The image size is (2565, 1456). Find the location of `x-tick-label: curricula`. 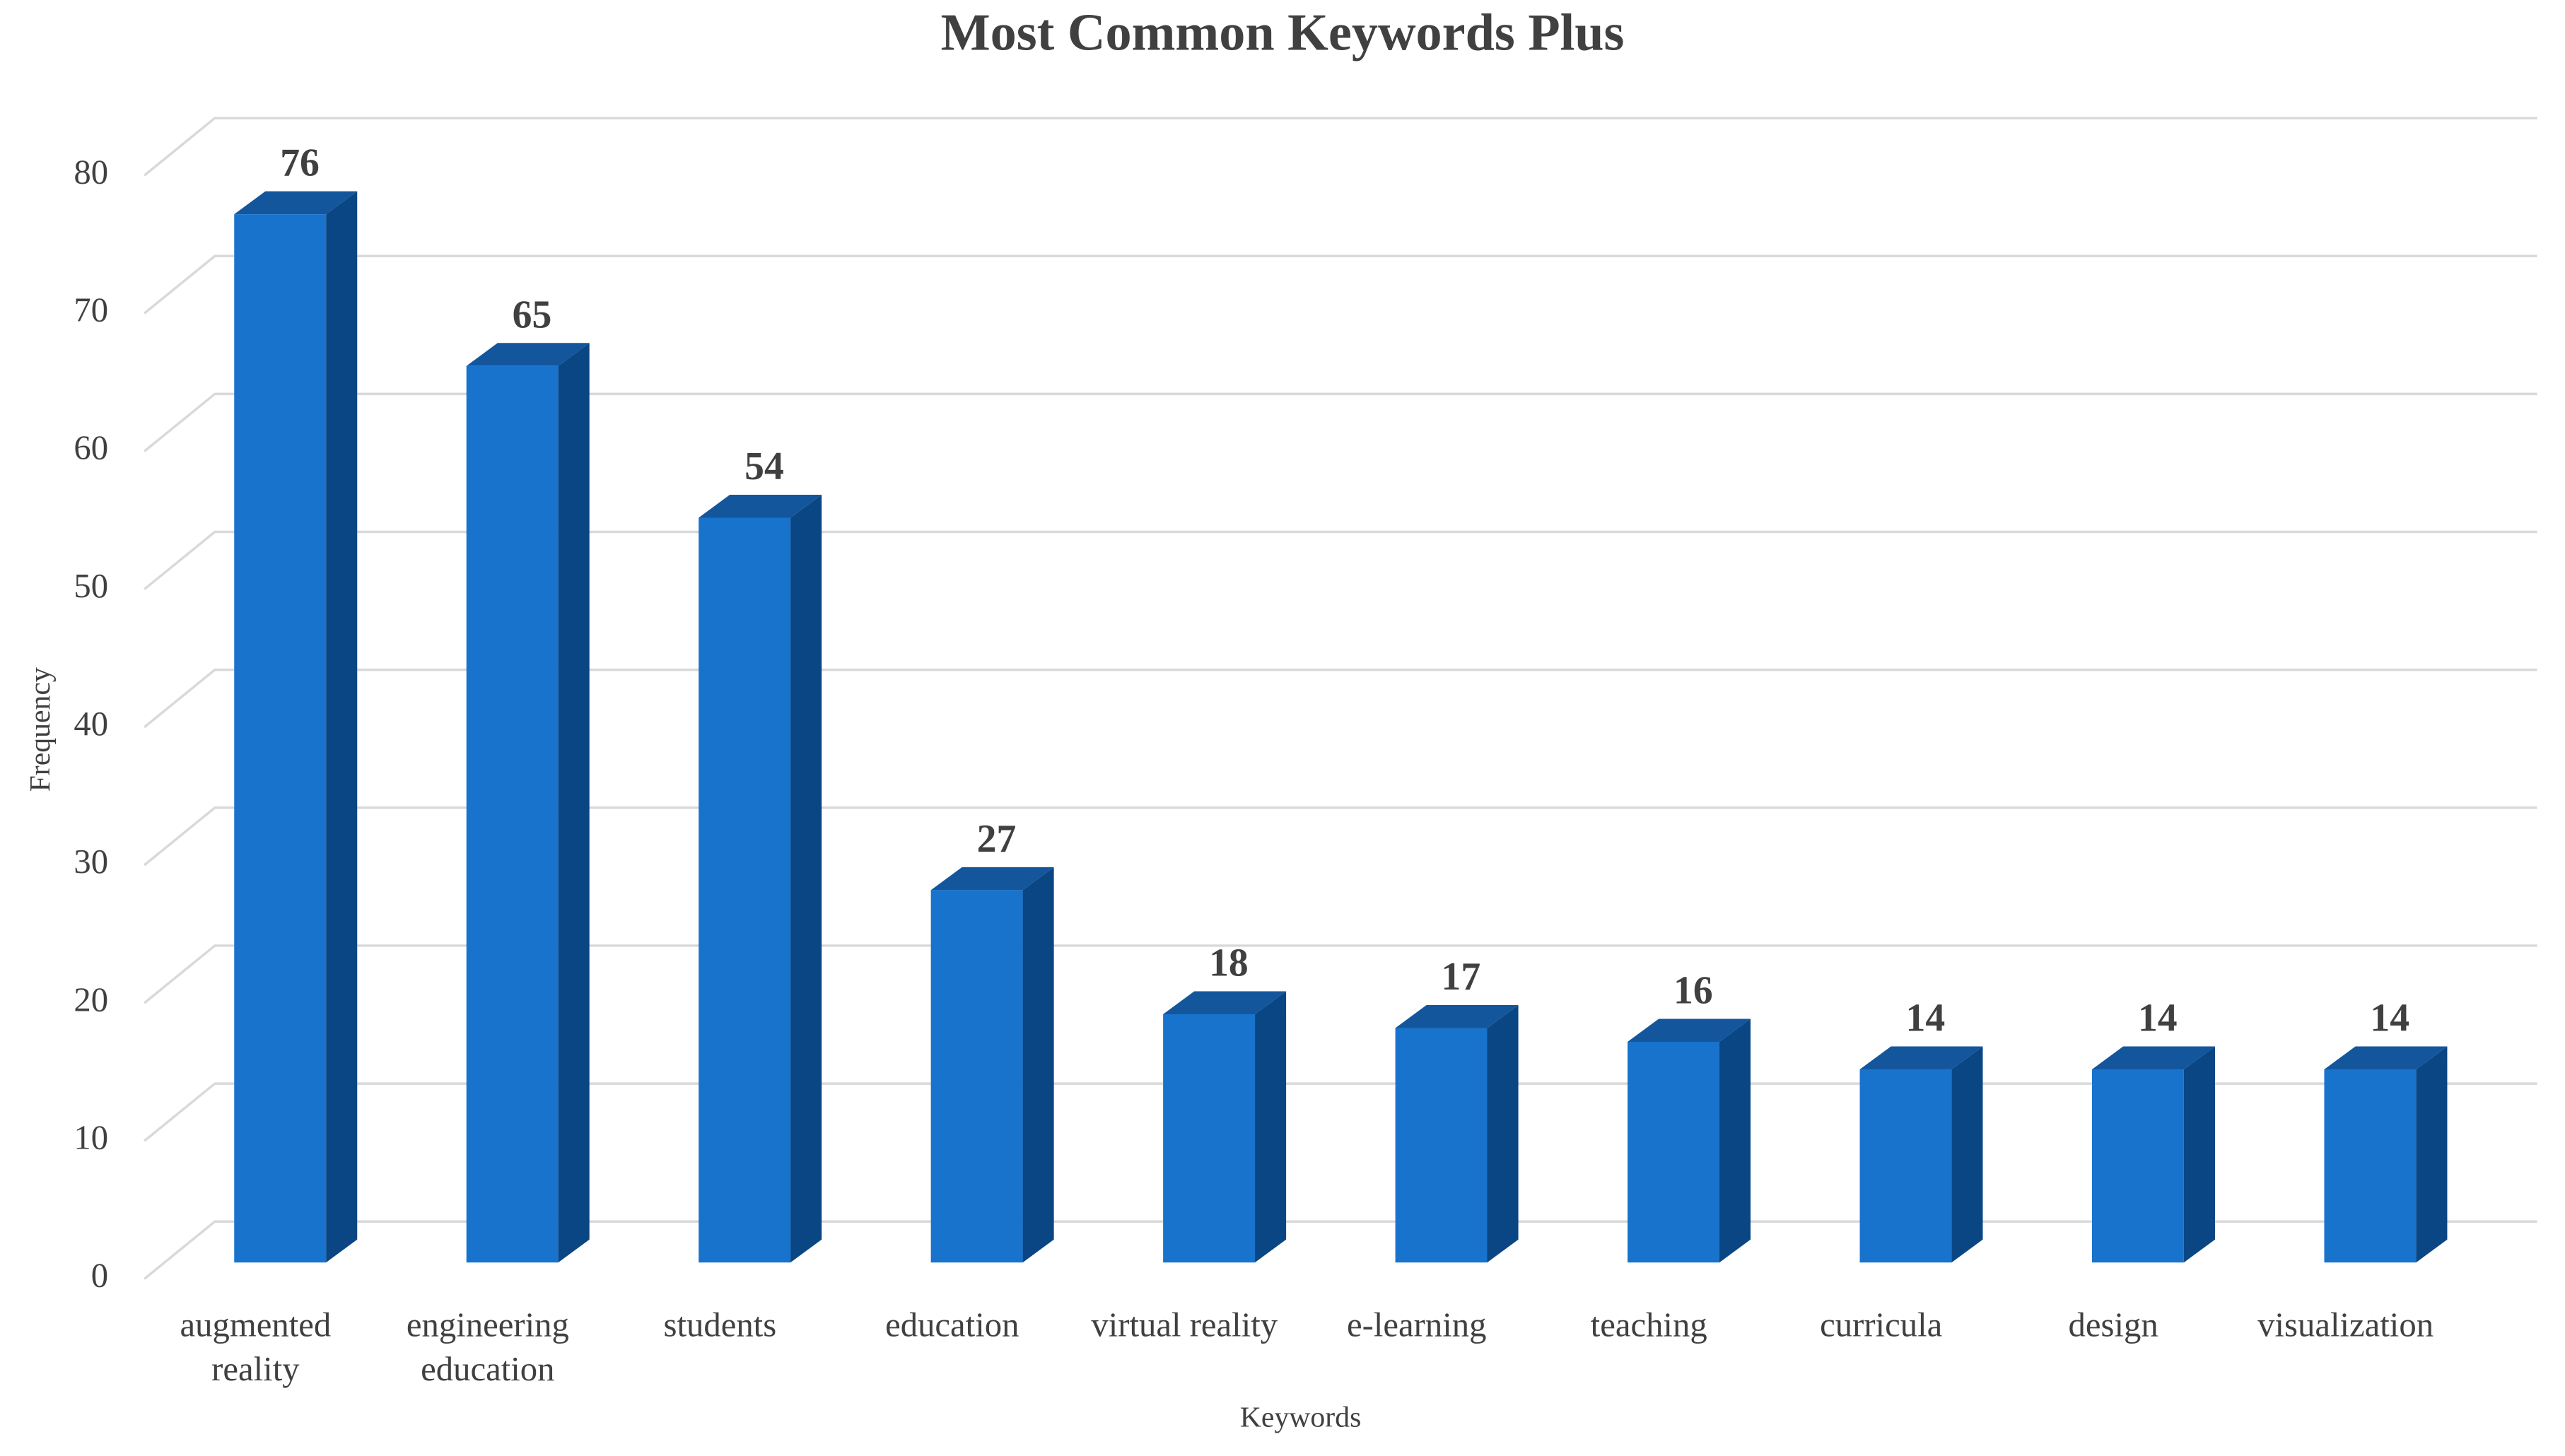

x-tick-label: curricula is located at coordinates (1881, 1325).